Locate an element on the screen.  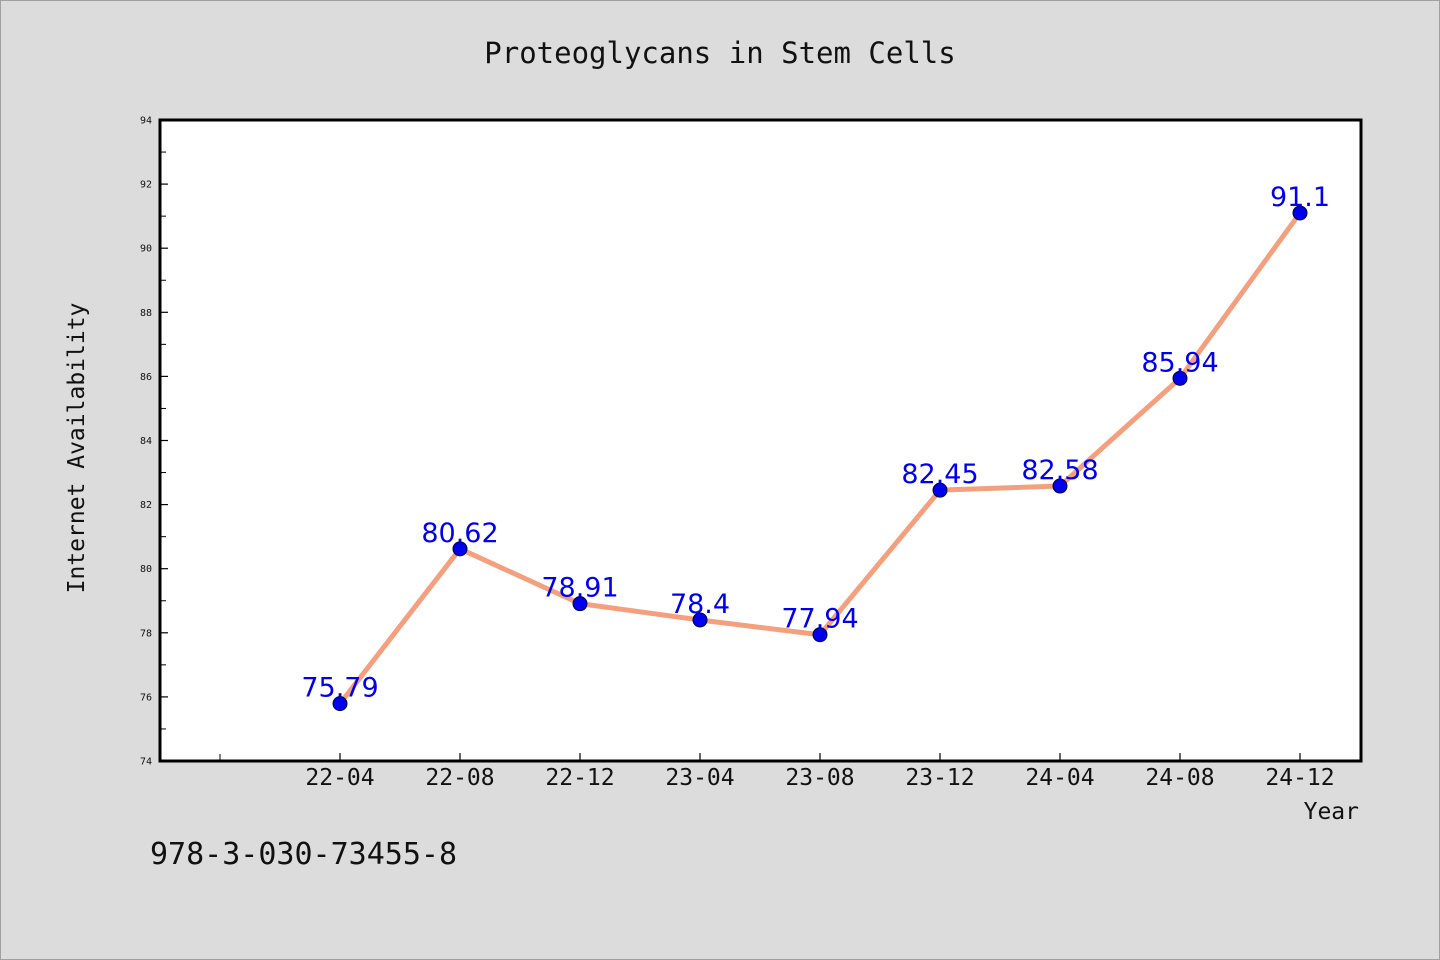
y-tick-label: 82 is located at coordinates (146, 505).